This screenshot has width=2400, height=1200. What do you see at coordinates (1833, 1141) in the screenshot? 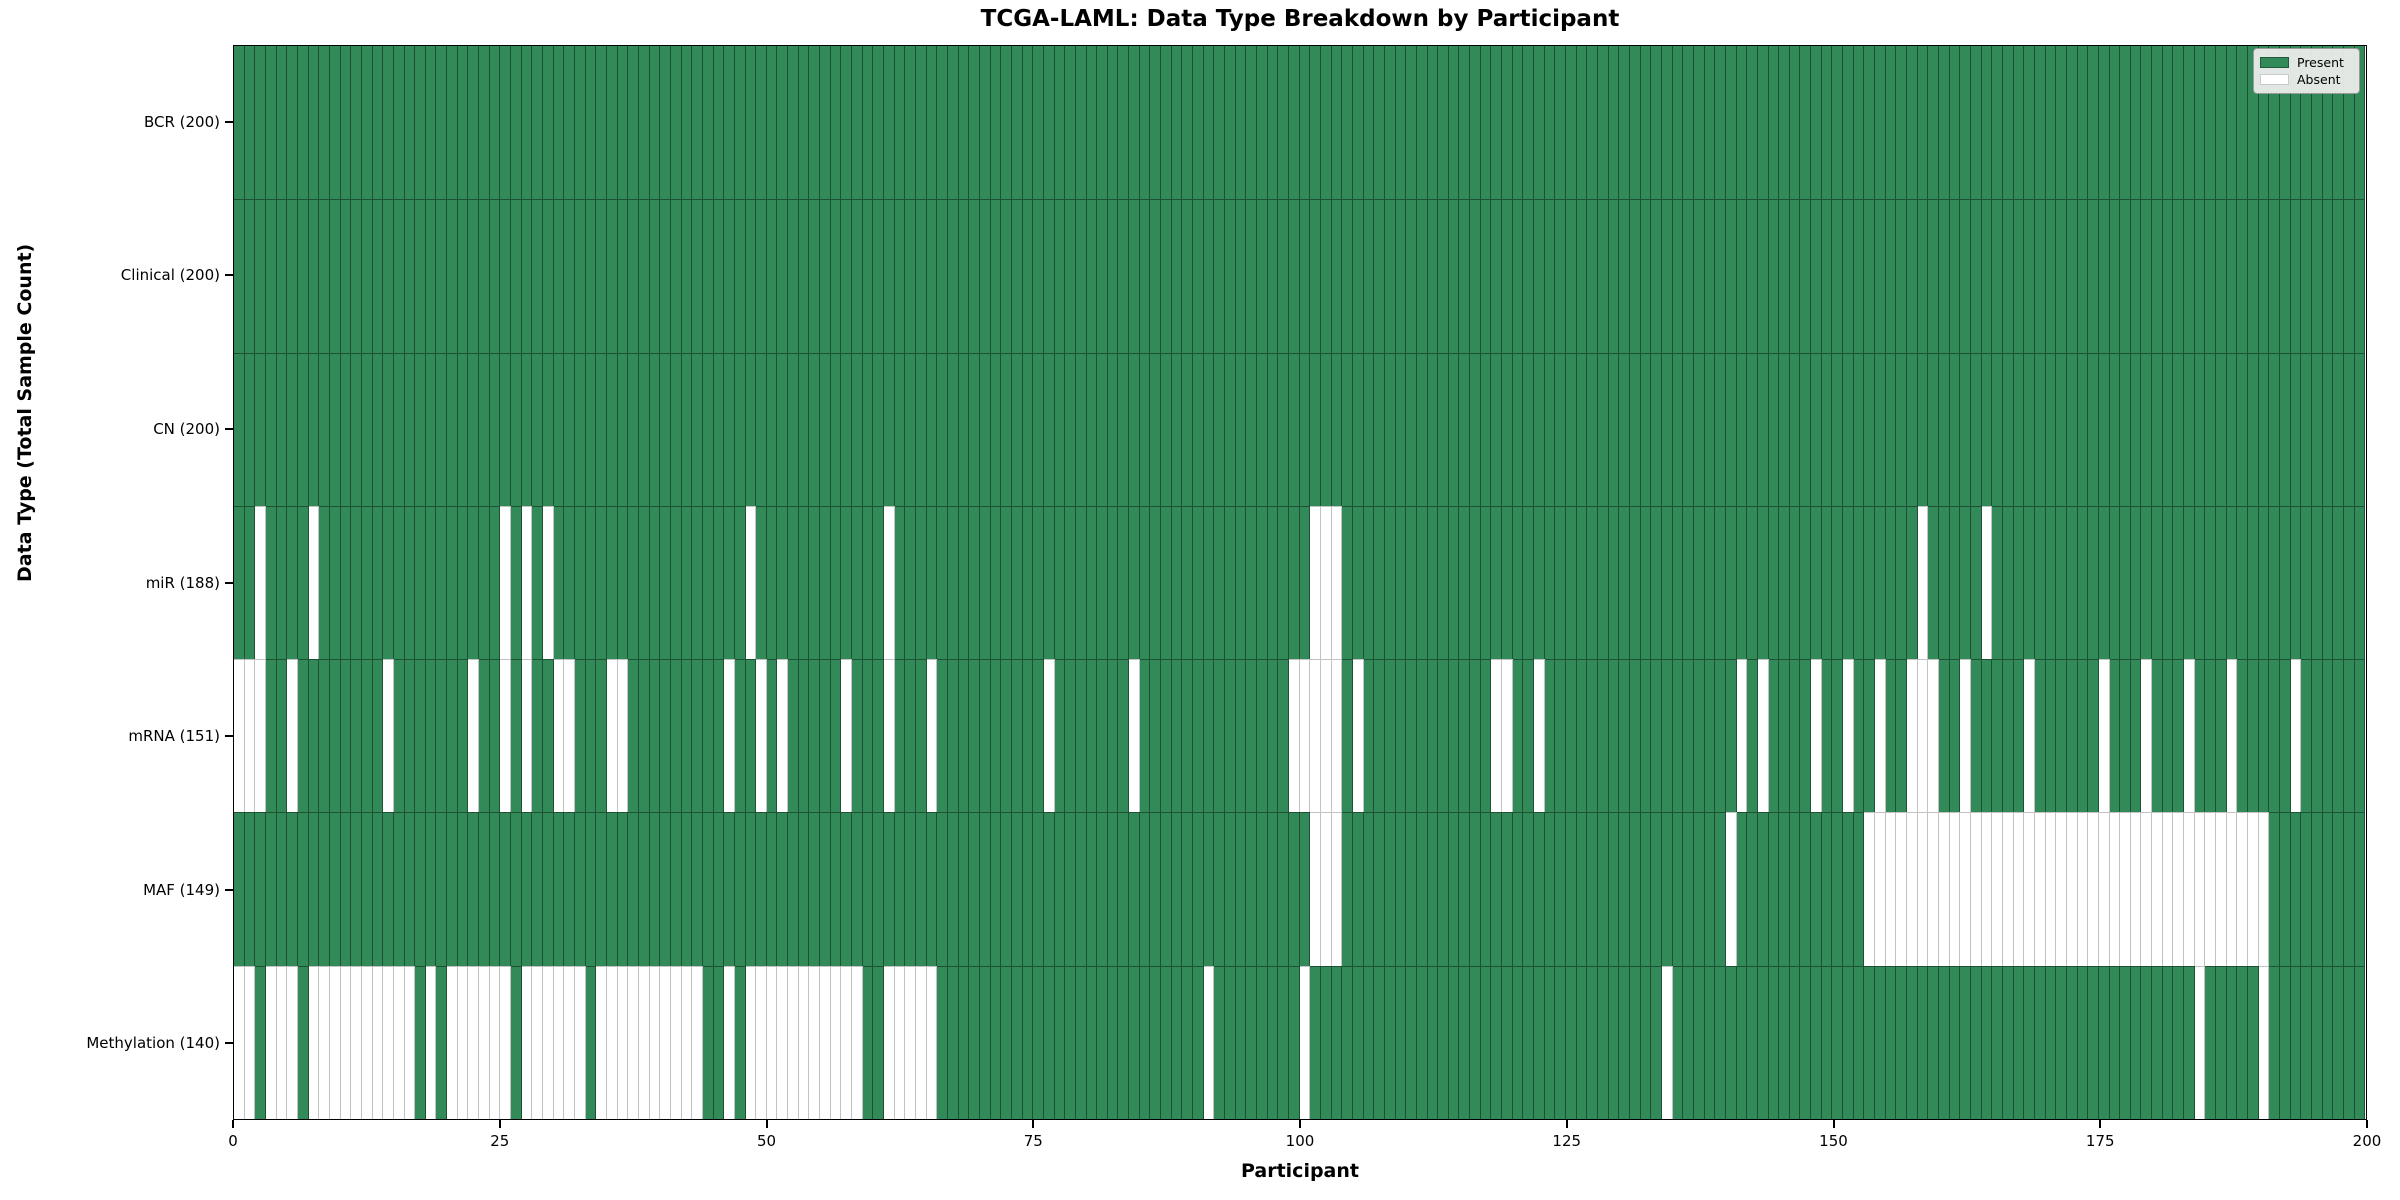
I see `x-tick-label-150: 150` at bounding box center [1833, 1141].